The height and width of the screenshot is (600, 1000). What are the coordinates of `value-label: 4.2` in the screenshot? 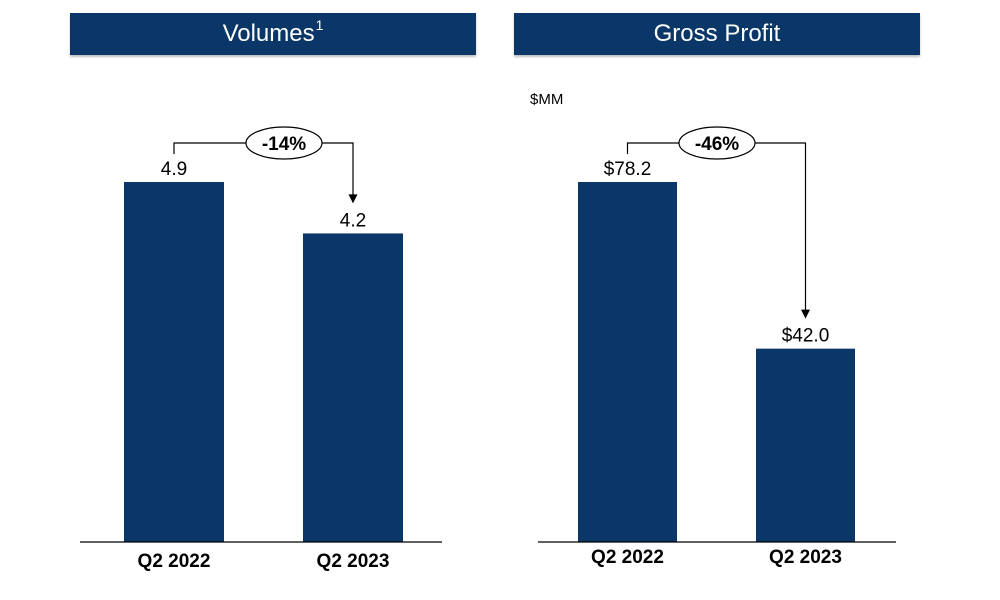 It's located at (353, 220).